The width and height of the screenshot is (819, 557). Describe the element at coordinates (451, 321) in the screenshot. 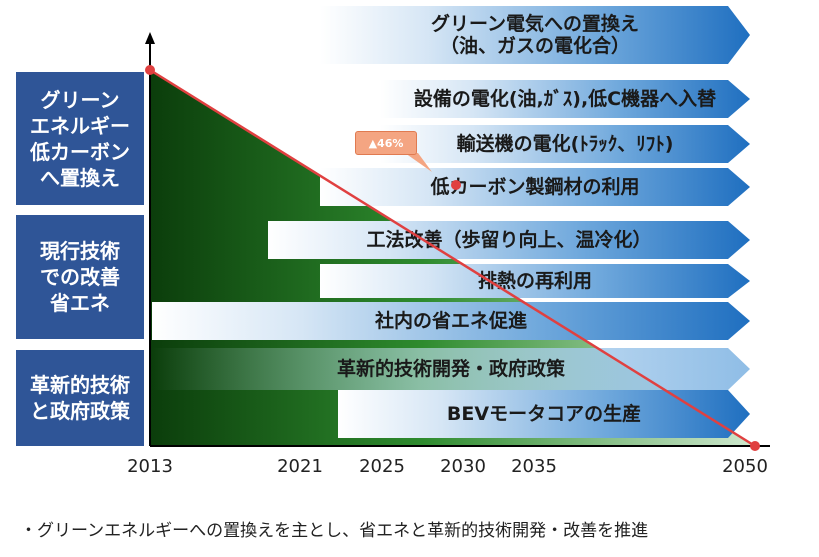

I see `arrow-energy-saving: 社内の省エネ促進` at that location.